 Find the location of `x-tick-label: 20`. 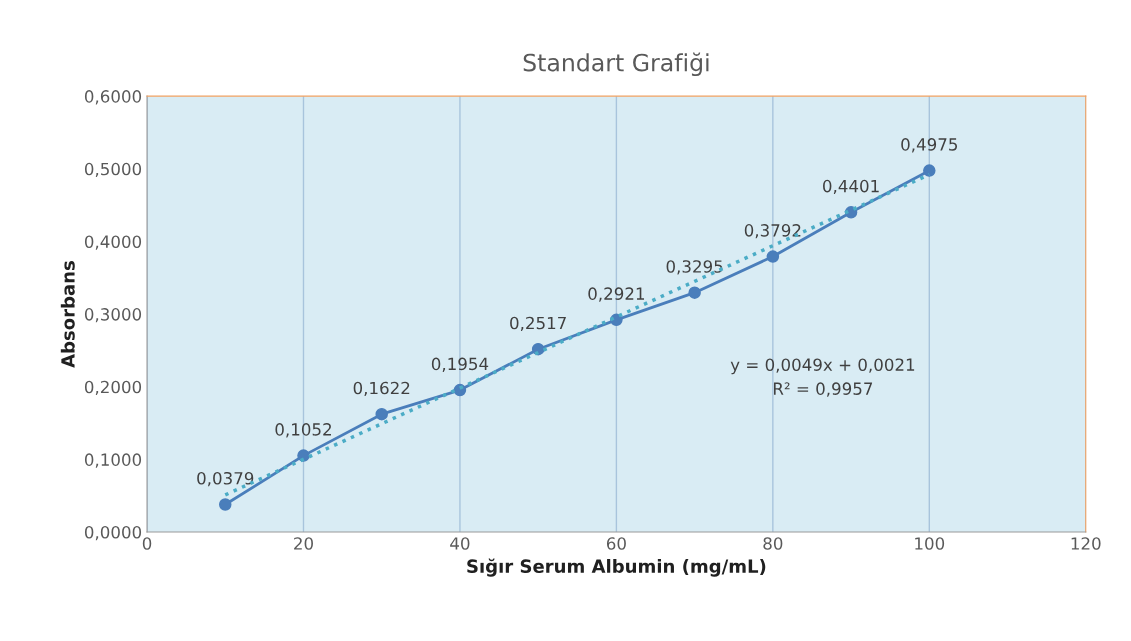

x-tick-label: 20 is located at coordinates (303, 543).